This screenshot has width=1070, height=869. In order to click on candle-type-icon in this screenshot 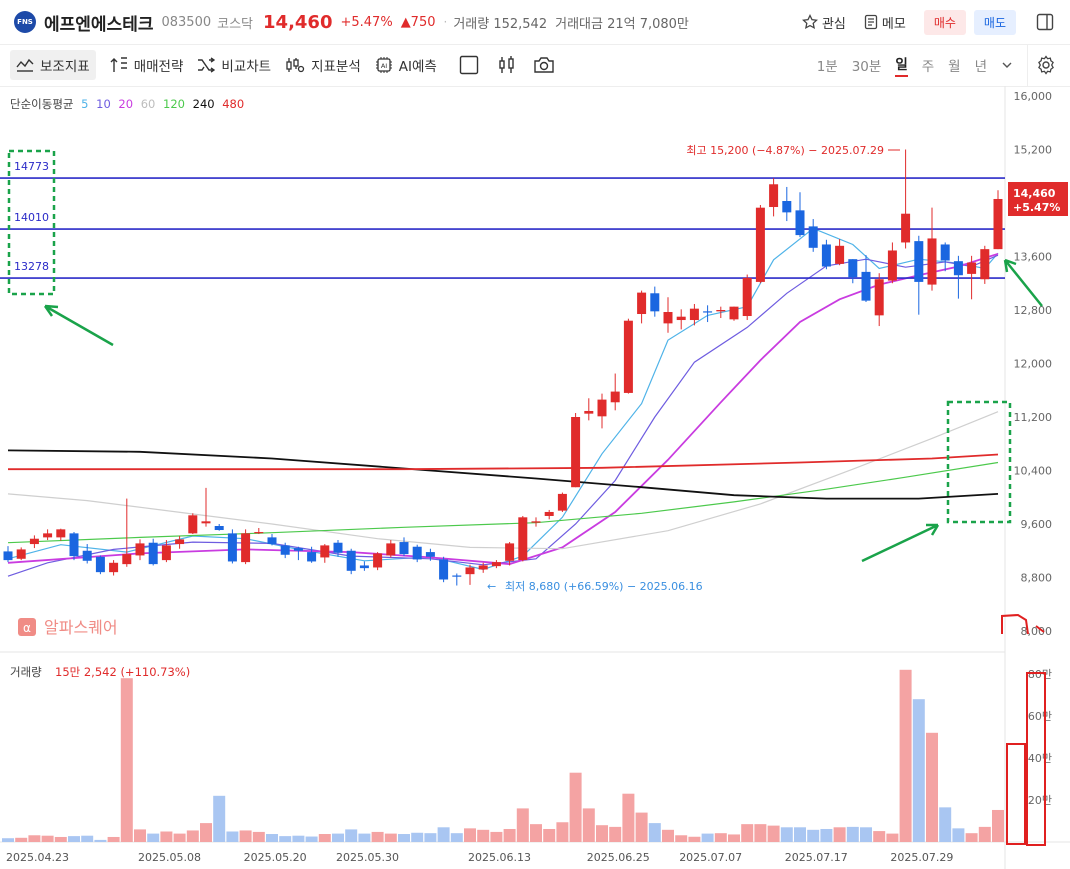, I will do `click(507, 65)`.